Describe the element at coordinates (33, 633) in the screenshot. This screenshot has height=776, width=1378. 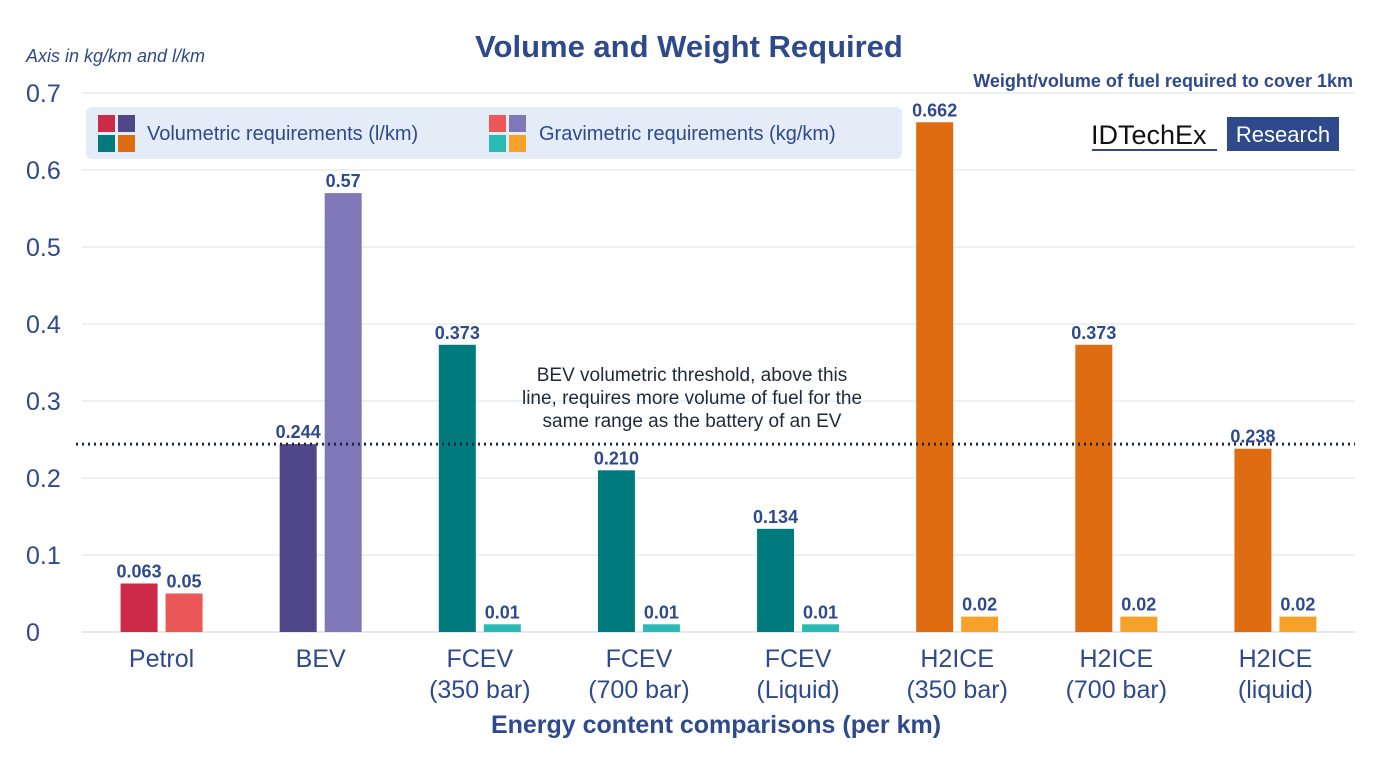
I see `y-tick-label: 0` at that location.